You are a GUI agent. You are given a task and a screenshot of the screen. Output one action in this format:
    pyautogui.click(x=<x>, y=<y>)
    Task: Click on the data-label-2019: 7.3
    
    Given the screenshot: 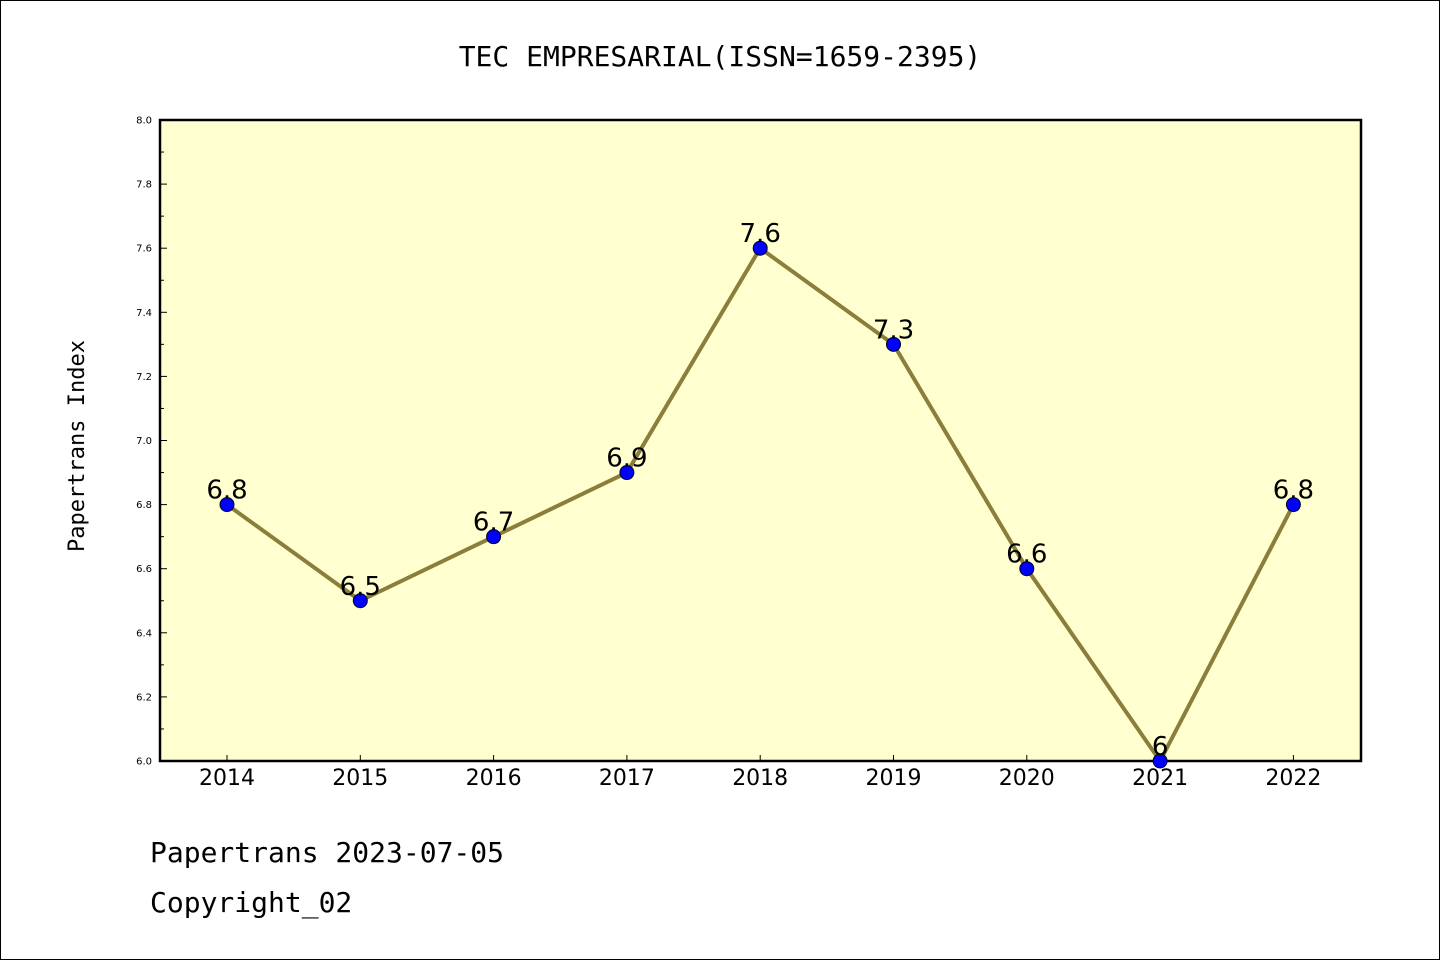 What is the action you would take?
    pyautogui.click(x=893, y=330)
    